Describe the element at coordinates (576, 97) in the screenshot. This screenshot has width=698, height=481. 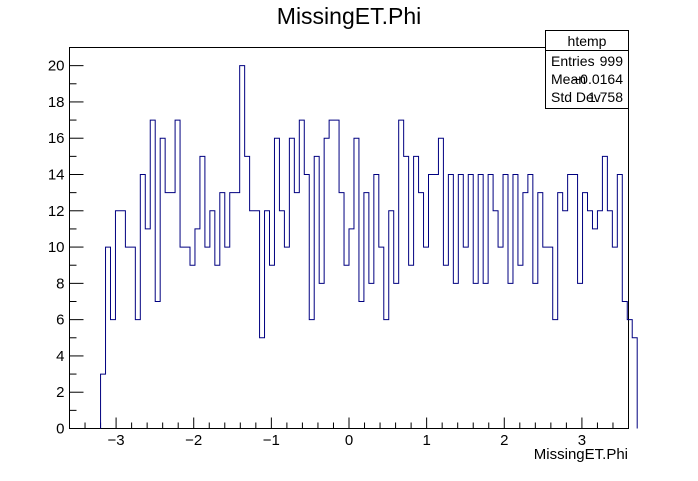
I see `stats-stddev-label: Std Dev` at that location.